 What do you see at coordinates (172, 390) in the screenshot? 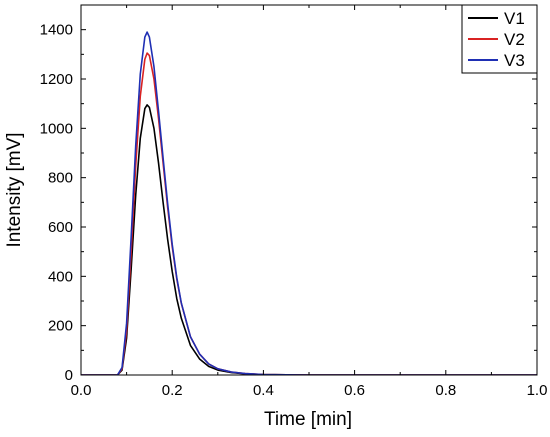
I see `x-tick-label: 0.2` at bounding box center [172, 390].